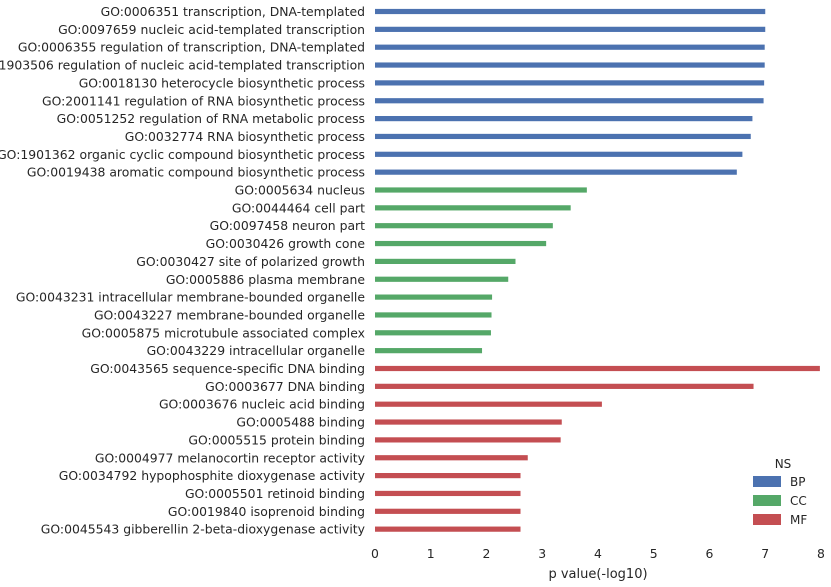 The image size is (831, 587). I want to click on category-label: GO:0005886 plasma membrane, so click(265, 279).